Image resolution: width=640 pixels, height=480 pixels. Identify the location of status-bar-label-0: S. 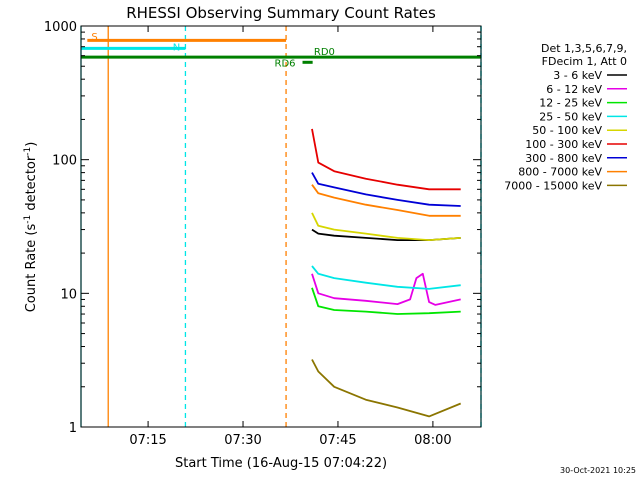
(94, 37).